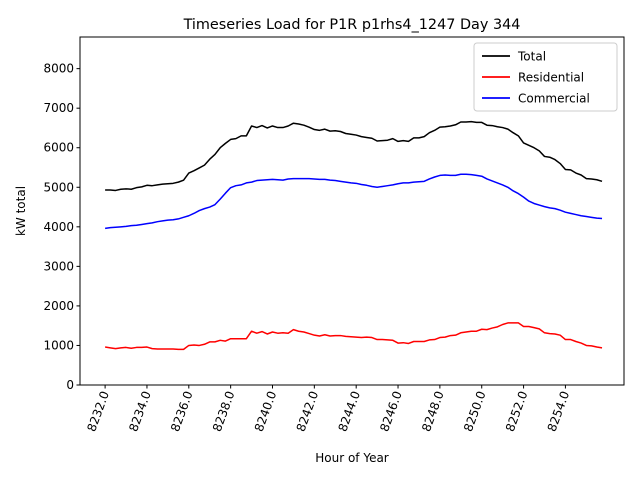 This screenshot has width=640, height=484. Describe the element at coordinates (353, 201) in the screenshot. I see `series-line-commercial` at that location.